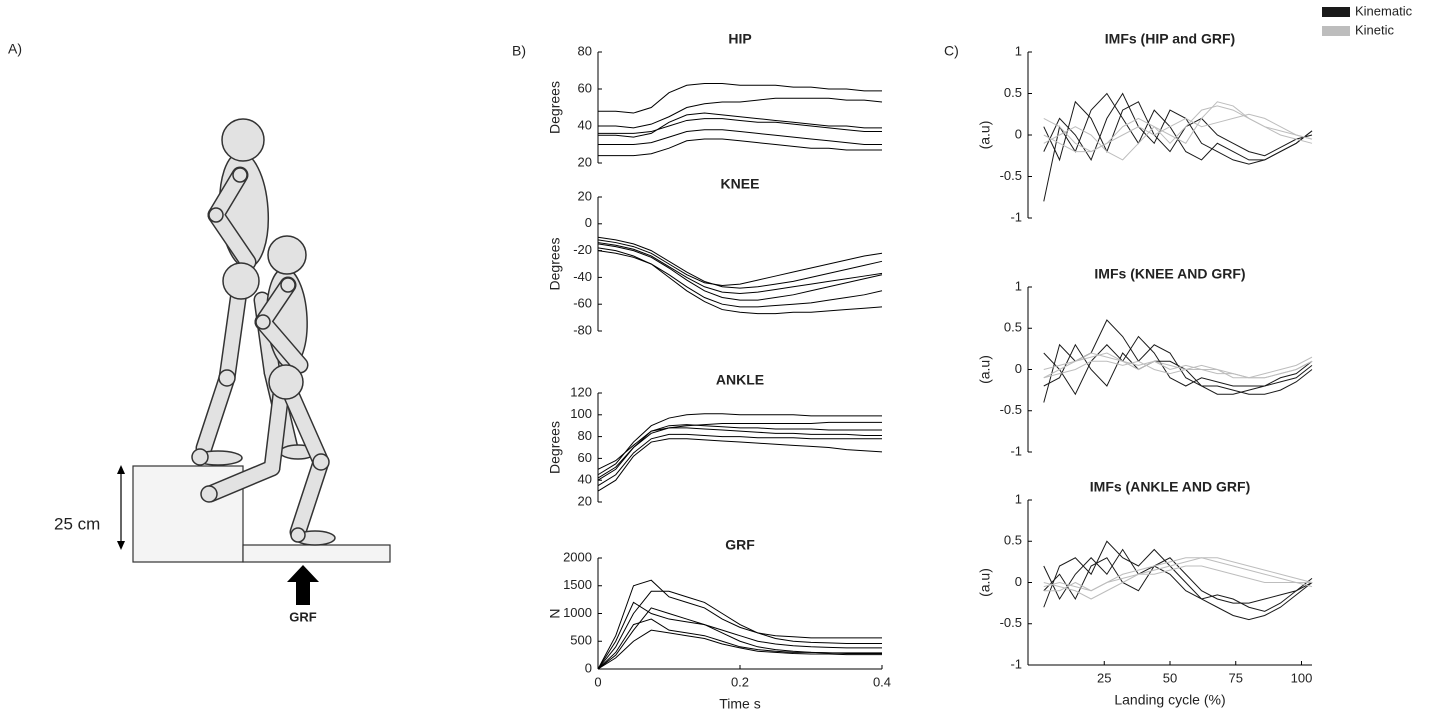 The image size is (1447, 722). What do you see at coordinates (582, 276) in the screenshot?
I see `y-tick-label: -40` at bounding box center [582, 276].